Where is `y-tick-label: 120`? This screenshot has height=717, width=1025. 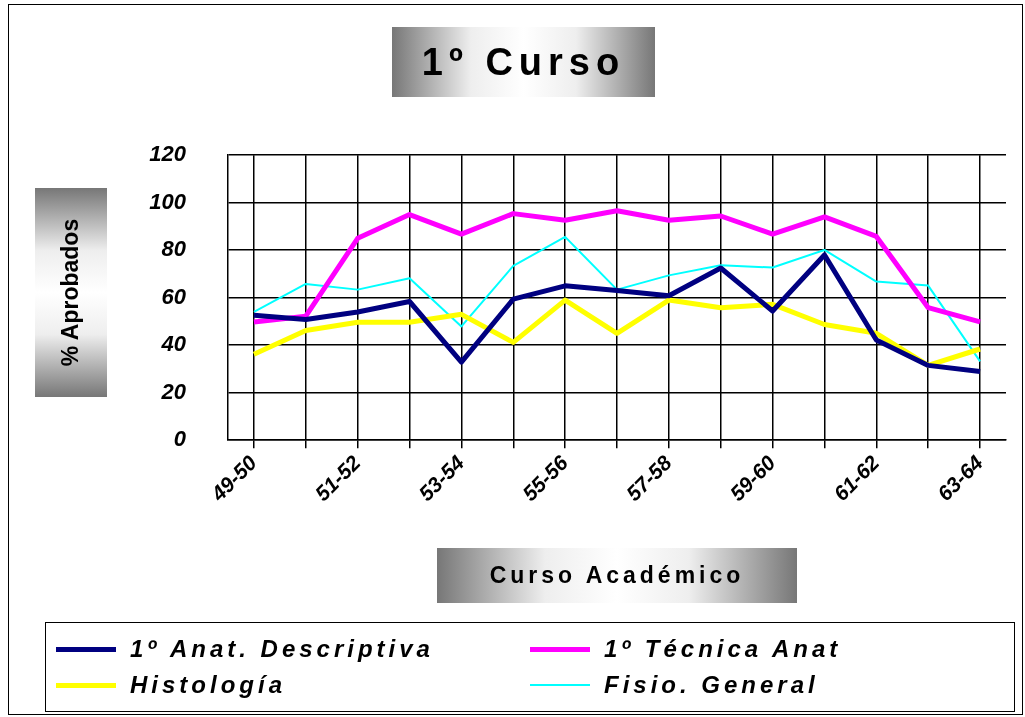
y-tick-label: 120 is located at coordinates (168, 154).